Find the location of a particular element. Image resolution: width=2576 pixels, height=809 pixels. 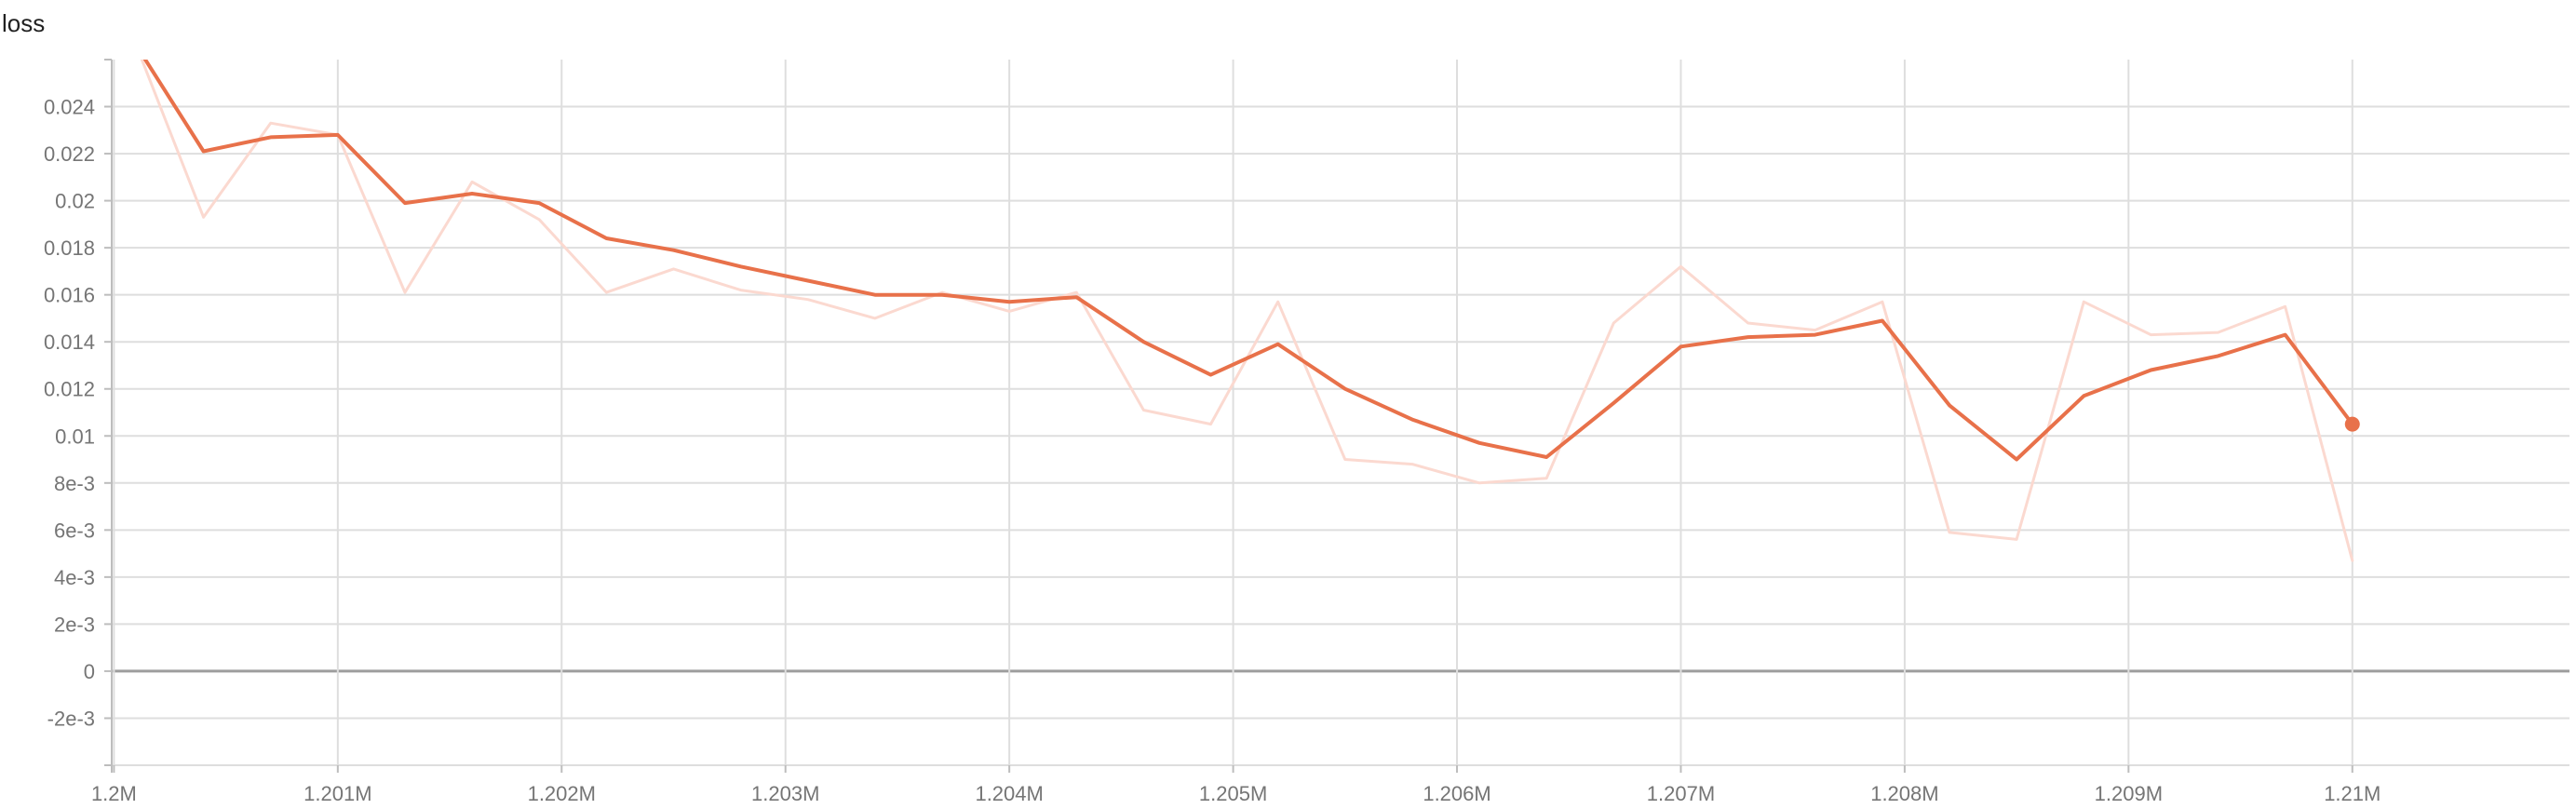

chart-title: loss is located at coordinates (24, 23).